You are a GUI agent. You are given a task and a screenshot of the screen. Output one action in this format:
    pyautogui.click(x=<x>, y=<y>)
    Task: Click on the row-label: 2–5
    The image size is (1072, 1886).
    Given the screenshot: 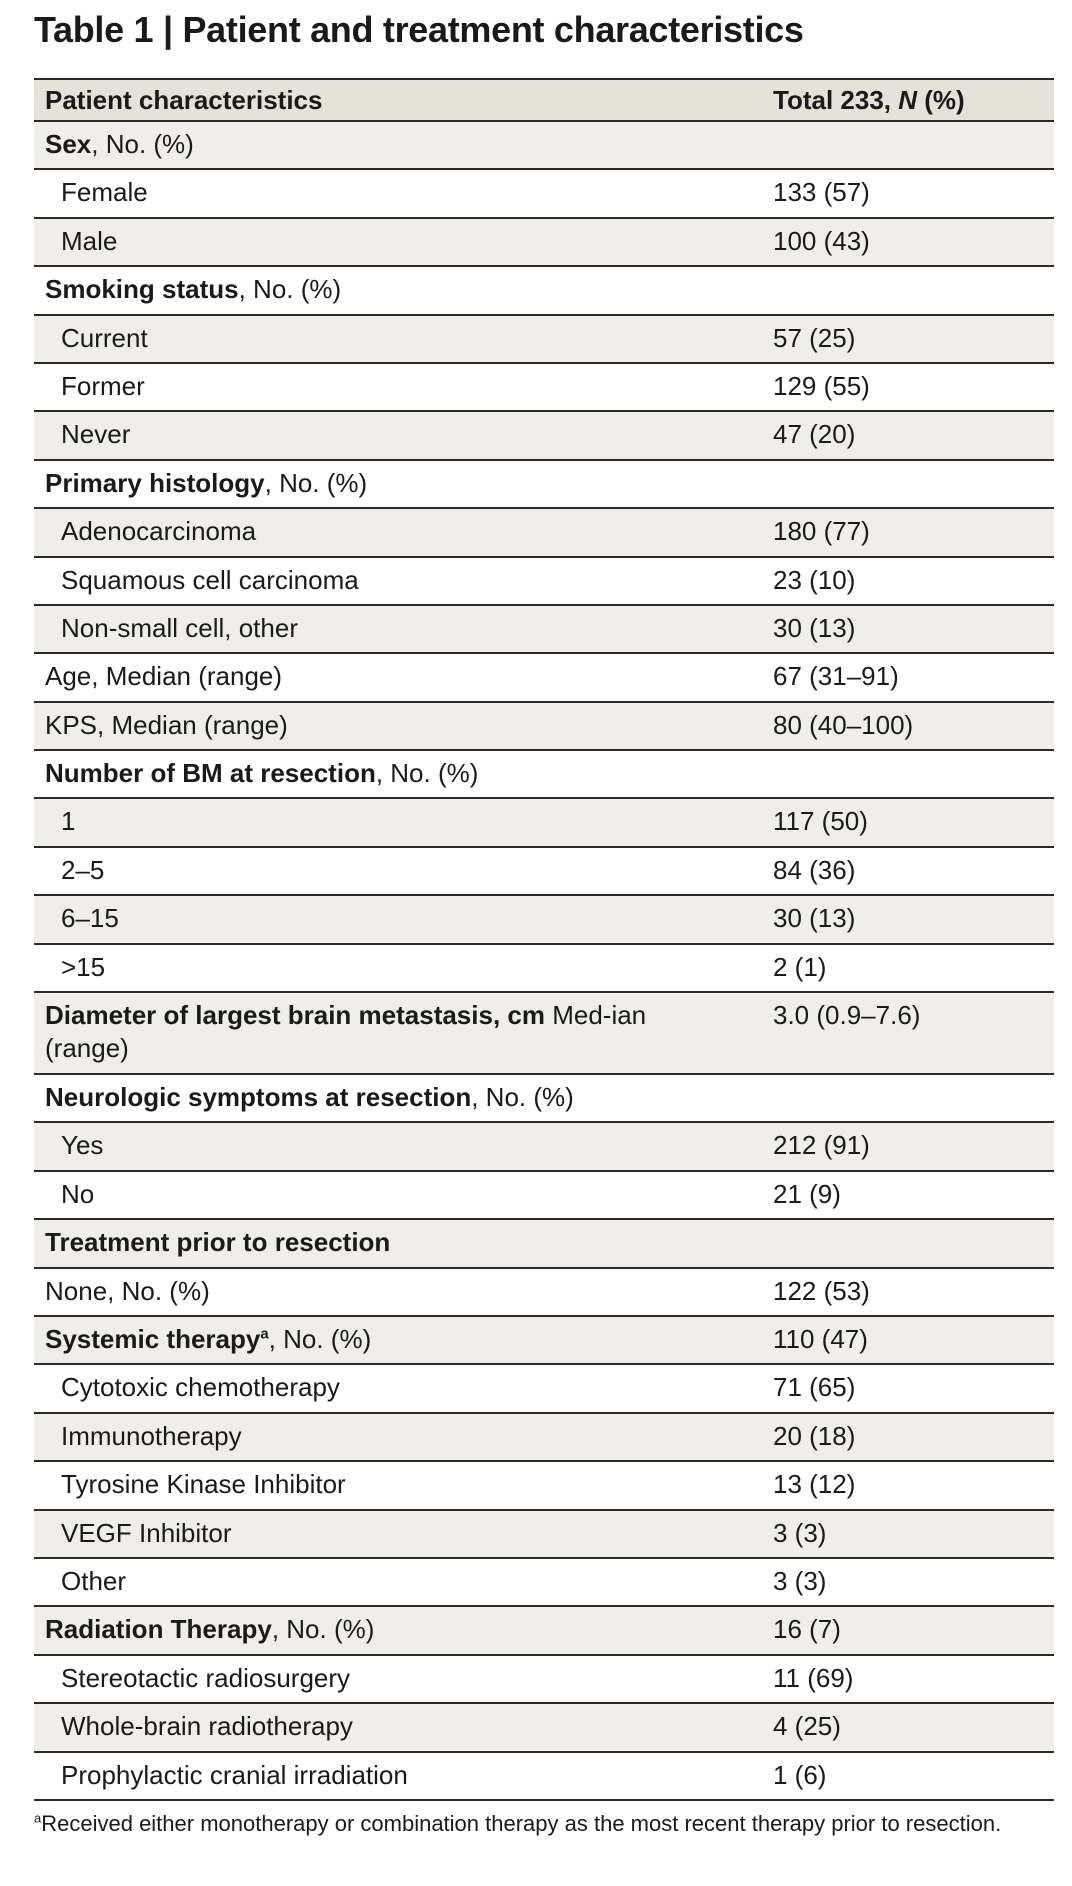 What is the action you would take?
    pyautogui.click(x=83, y=869)
    